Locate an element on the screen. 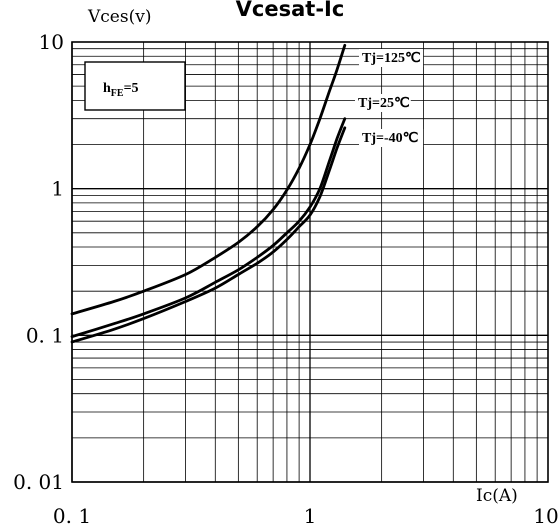  y-axis-label: Vces(v) is located at coordinates (119, 17).